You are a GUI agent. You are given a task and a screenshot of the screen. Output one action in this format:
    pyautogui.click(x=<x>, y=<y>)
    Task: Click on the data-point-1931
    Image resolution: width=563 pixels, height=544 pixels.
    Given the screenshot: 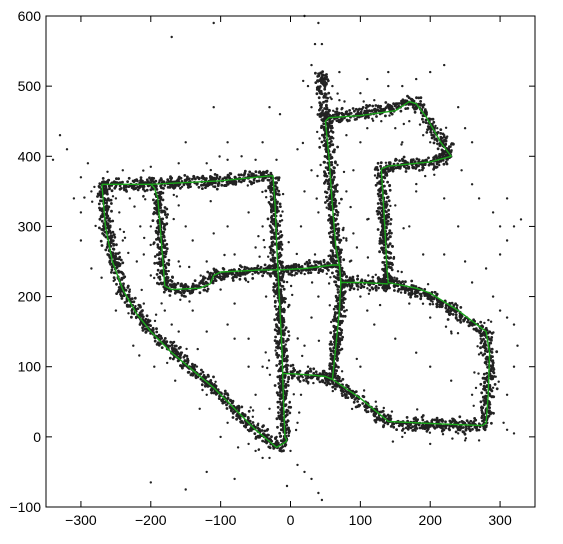 What is the action you would take?
    pyautogui.click(x=279, y=191)
    